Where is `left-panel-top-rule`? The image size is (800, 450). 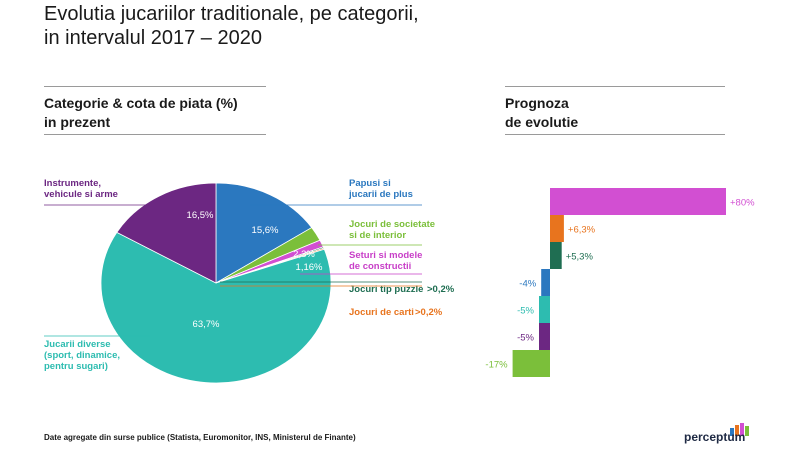 left-panel-top-rule is located at coordinates (155, 86).